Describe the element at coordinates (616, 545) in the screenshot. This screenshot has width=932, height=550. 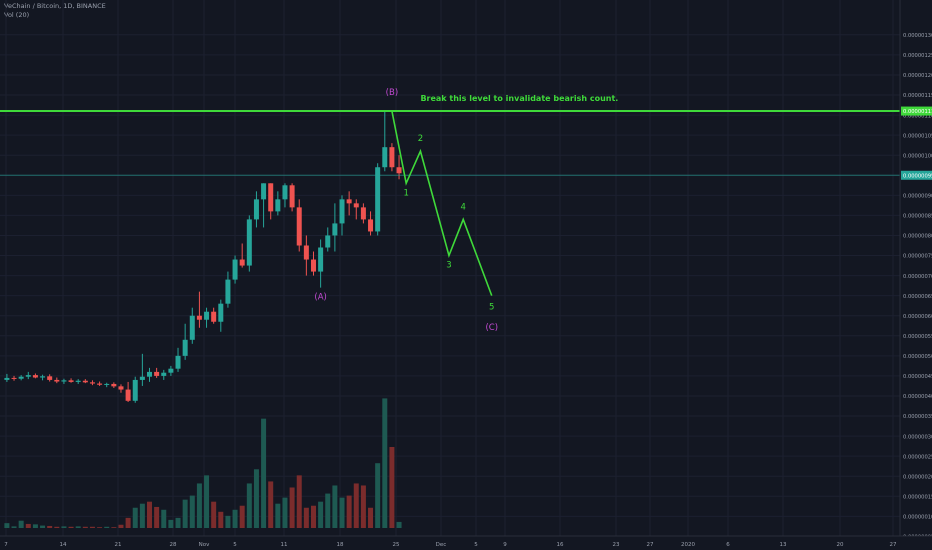
I see `x-tick-label: 23` at that location.